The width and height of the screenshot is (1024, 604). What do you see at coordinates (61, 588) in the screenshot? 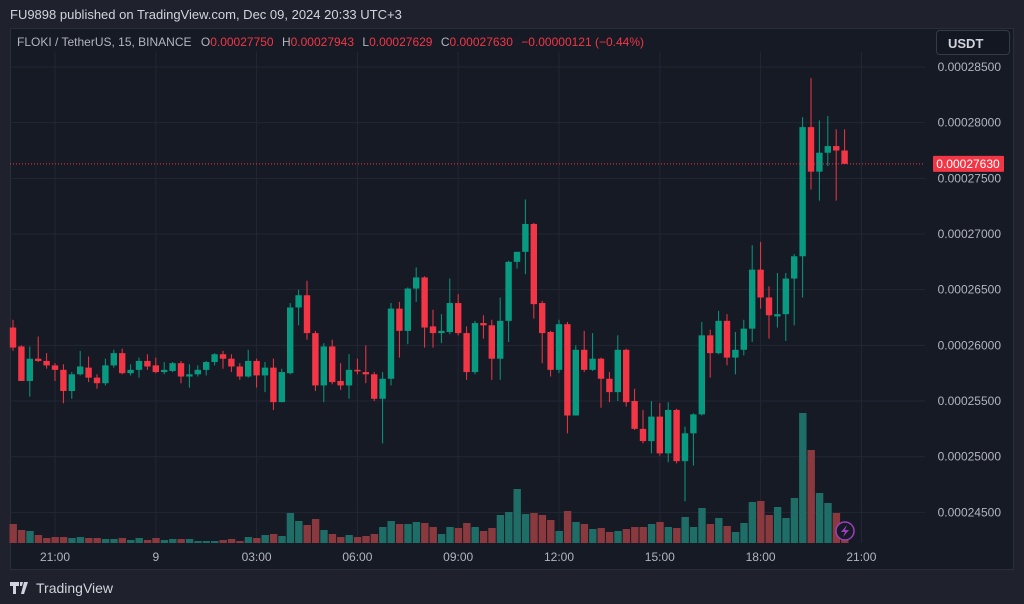
I see `tradingview-logo: TradingView` at bounding box center [61, 588].